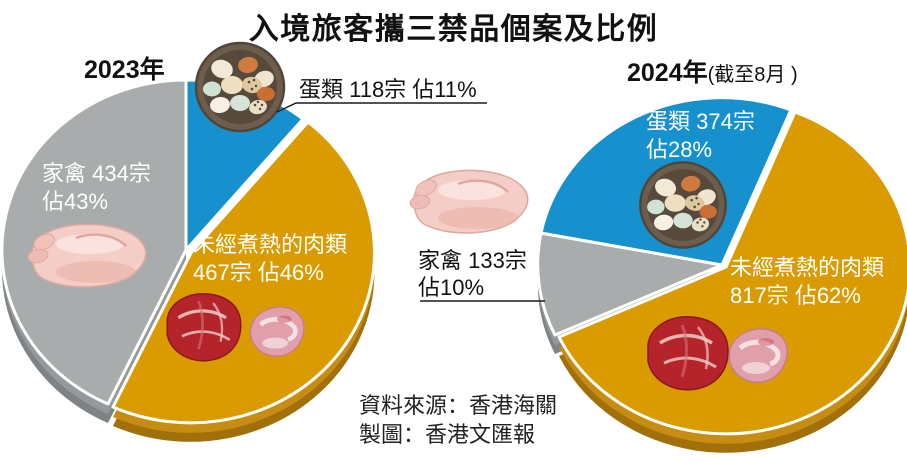 Image resolution: width=907 pixels, height=462 pixels. I want to click on pork-meat-image-2023, so click(277, 331).